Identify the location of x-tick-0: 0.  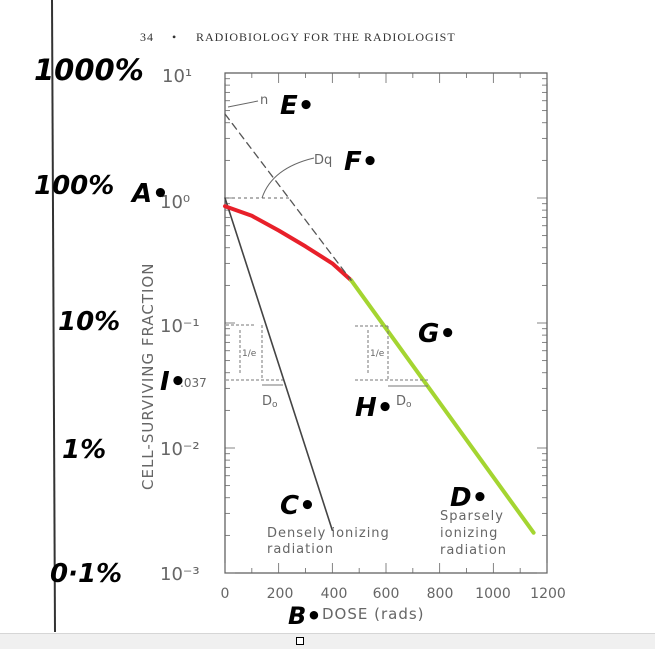
(225, 594).